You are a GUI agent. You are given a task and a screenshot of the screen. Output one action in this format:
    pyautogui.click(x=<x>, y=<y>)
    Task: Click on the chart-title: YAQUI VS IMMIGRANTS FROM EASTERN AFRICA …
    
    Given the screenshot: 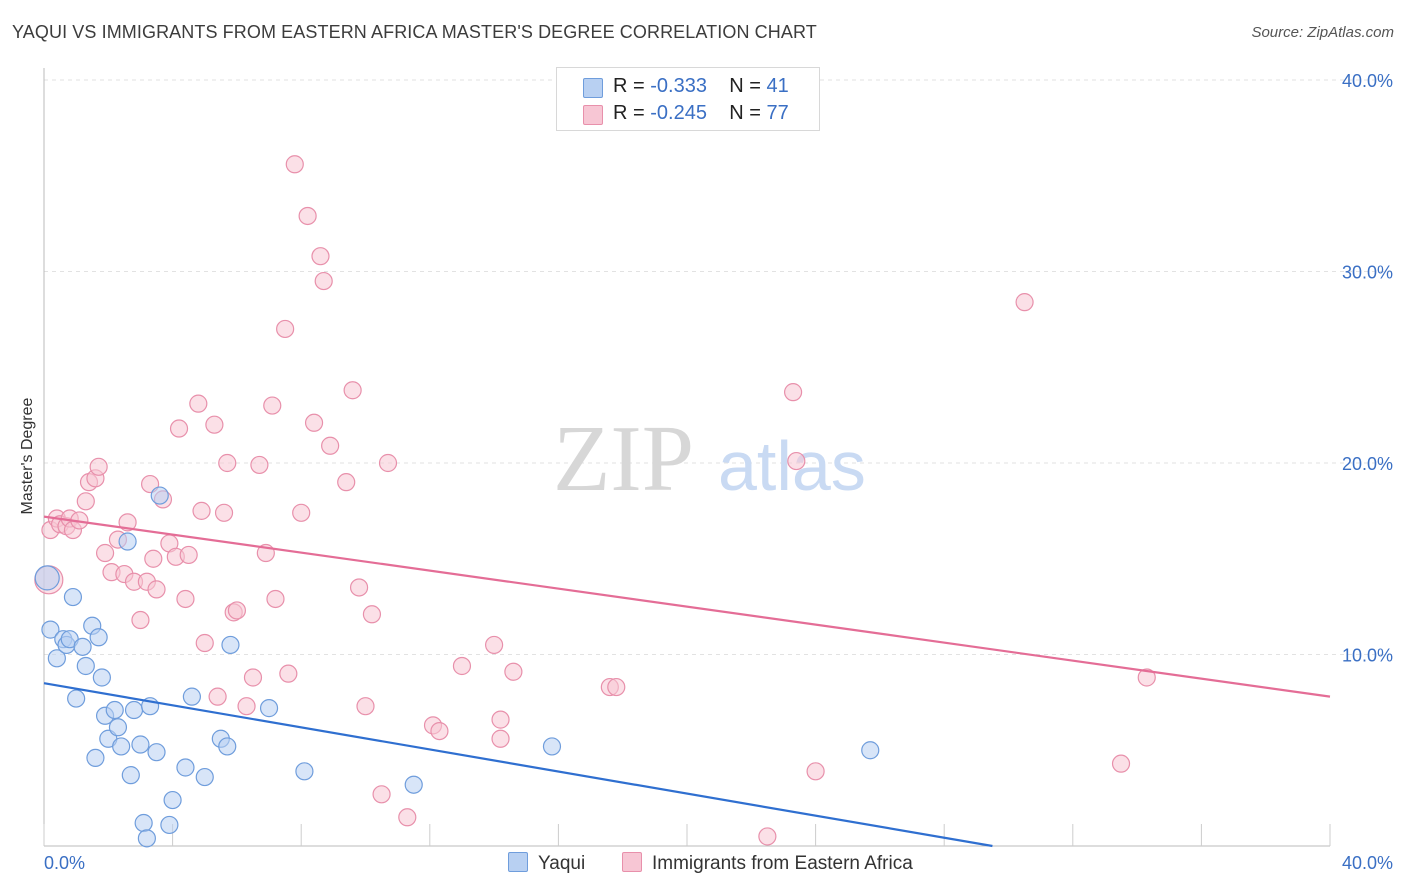 What is the action you would take?
    pyautogui.click(x=414, y=32)
    